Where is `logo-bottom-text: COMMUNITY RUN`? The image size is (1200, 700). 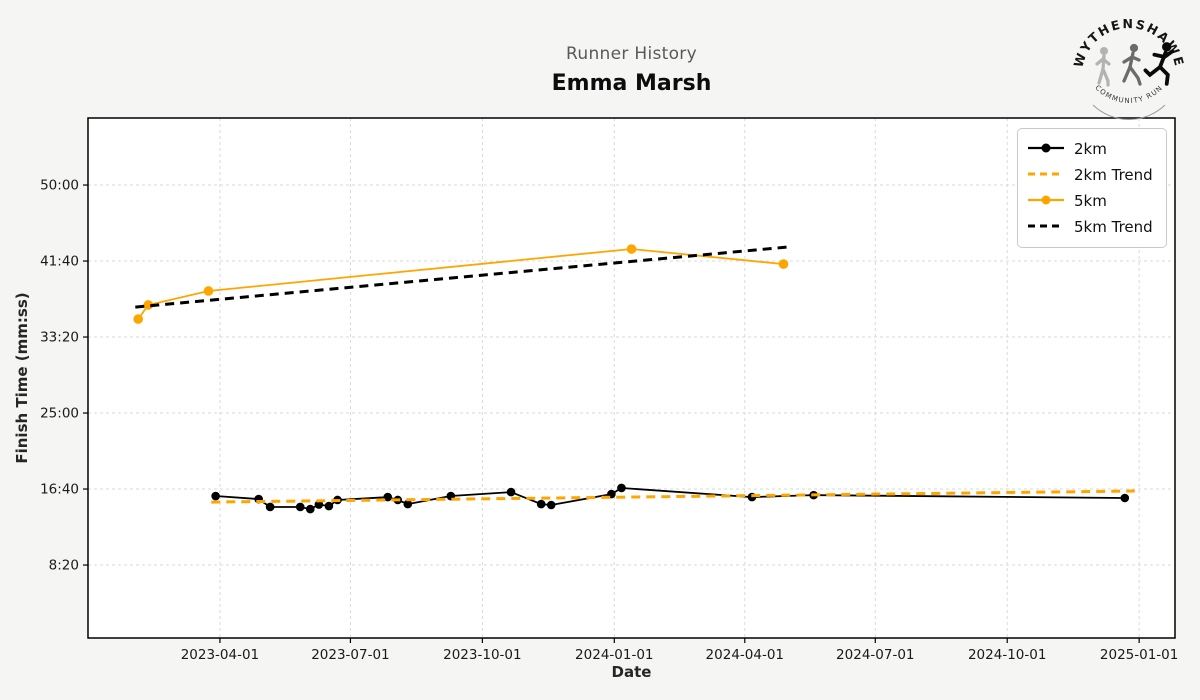 logo-bottom-text: COMMUNITY RUN is located at coordinates (1128, 94).